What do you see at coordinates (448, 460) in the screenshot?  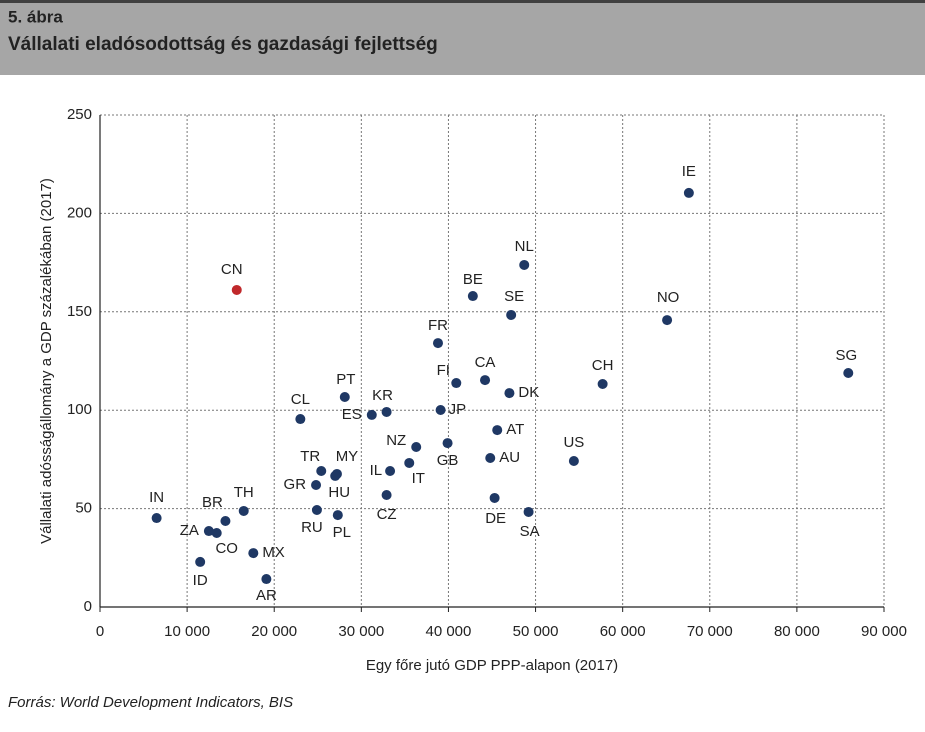 I see `point-label: GB` at bounding box center [448, 460].